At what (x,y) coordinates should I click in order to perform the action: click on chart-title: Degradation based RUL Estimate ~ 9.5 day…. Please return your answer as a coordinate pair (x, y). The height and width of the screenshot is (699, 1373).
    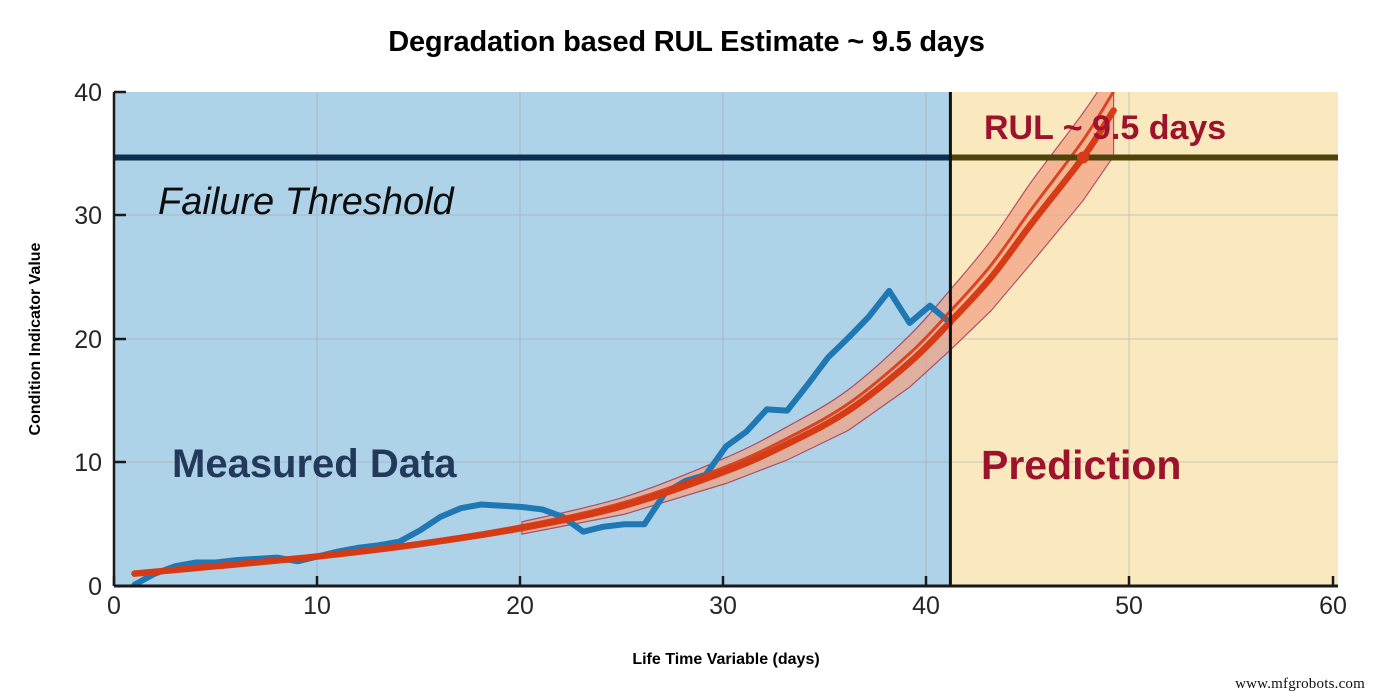
    Looking at the image, I should click on (686, 42).